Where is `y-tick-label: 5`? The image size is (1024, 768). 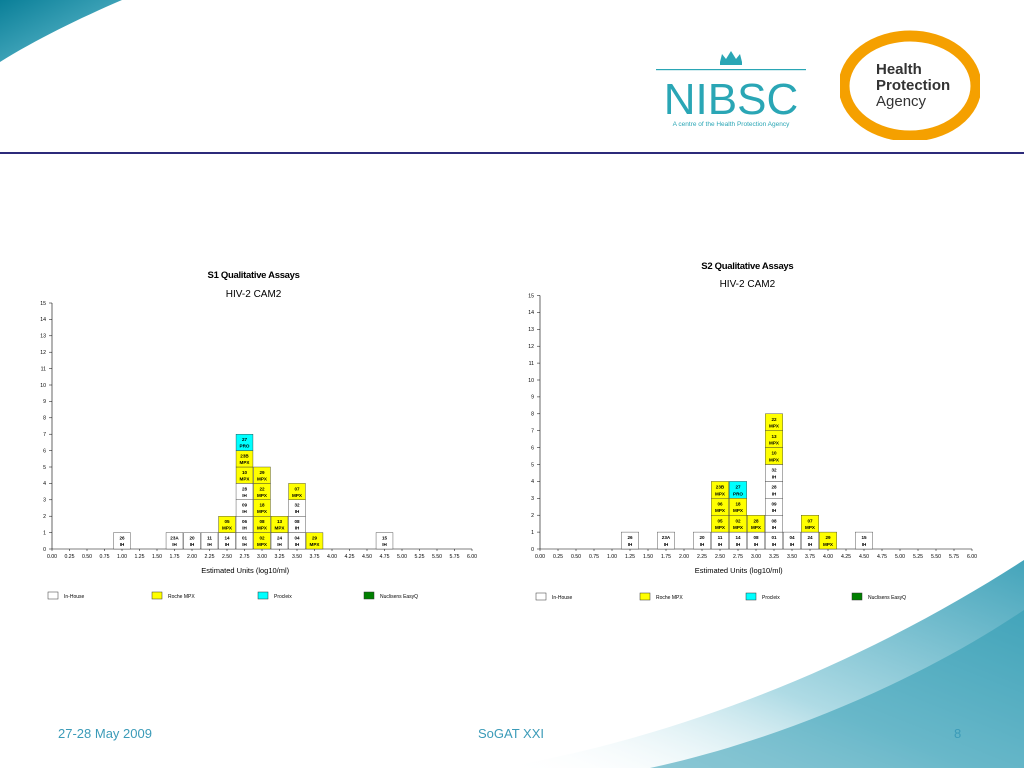 y-tick-label: 5 is located at coordinates (44, 468).